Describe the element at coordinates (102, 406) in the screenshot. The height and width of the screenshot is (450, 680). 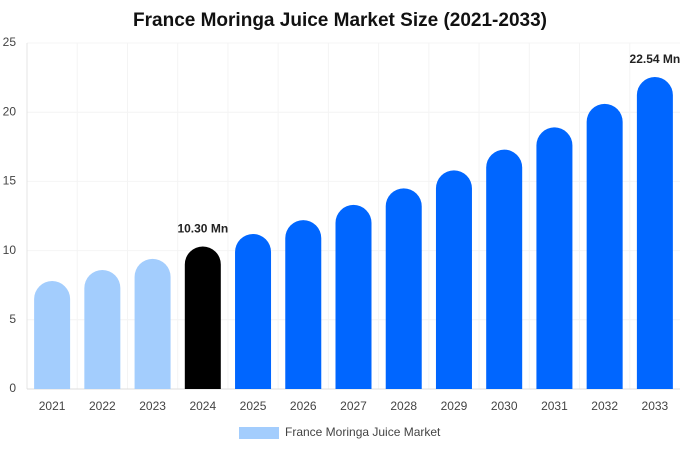
I see `x-tick-label: 2022` at that location.